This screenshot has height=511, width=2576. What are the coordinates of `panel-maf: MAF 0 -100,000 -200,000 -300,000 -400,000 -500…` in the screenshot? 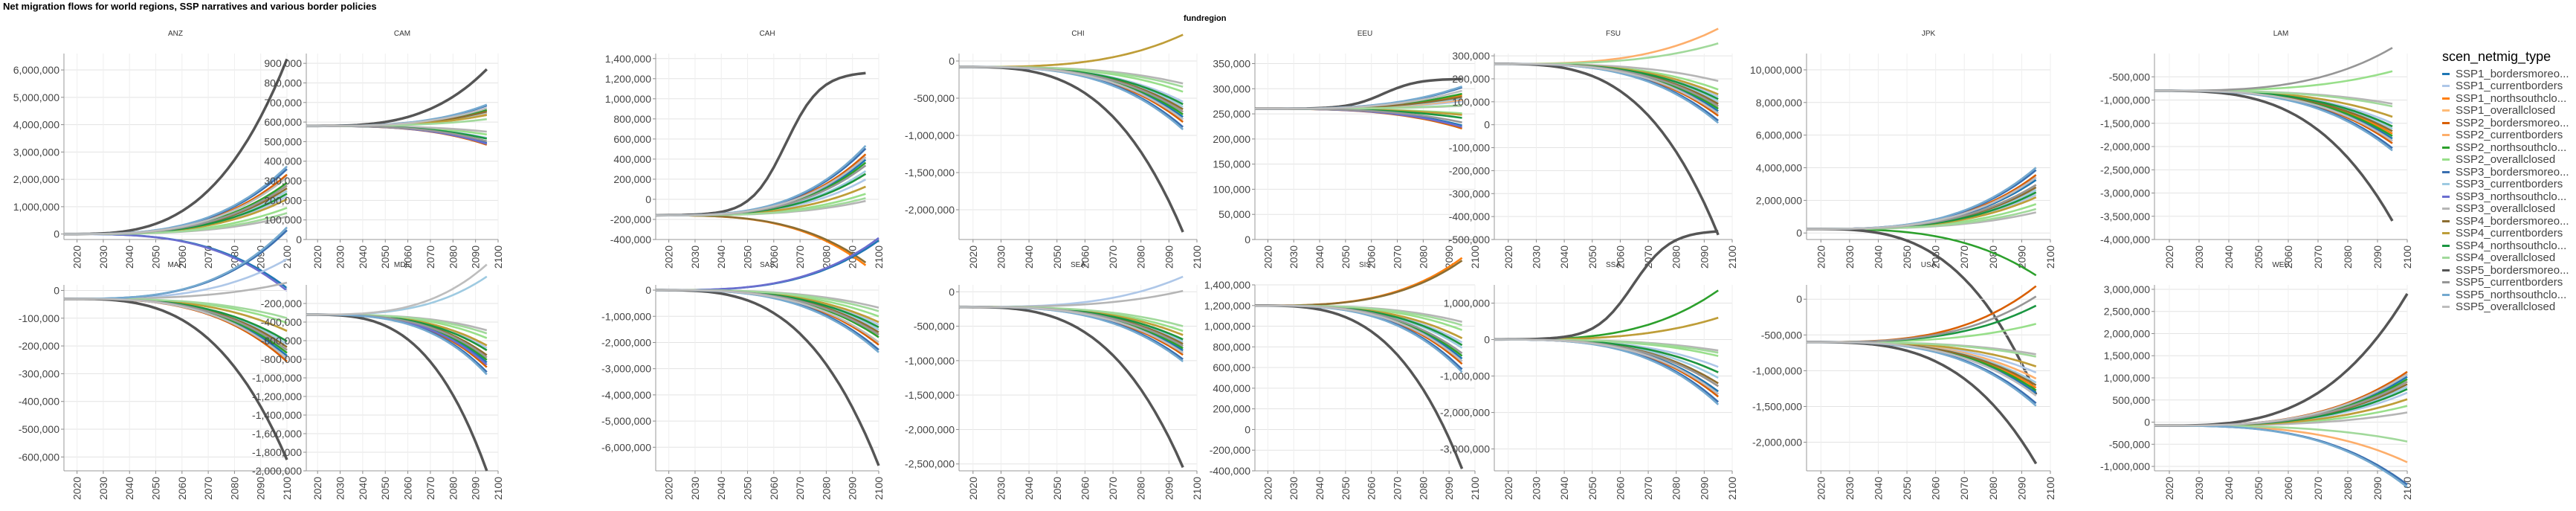 It's located at (156, 363).